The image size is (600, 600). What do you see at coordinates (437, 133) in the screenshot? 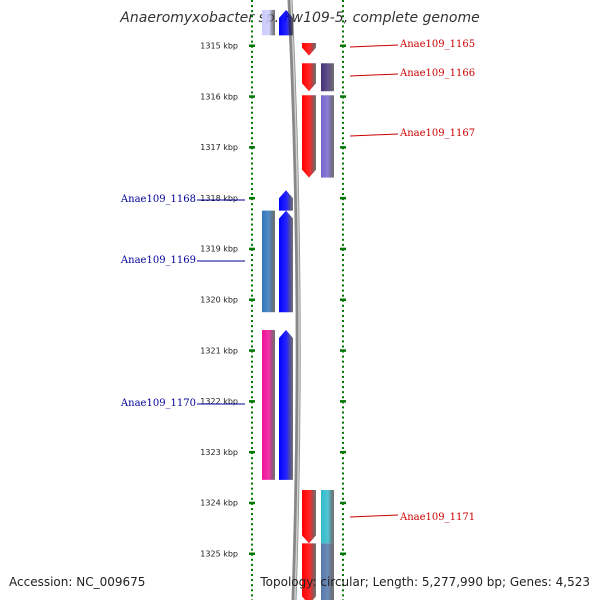
I see `gene-label: Anae109_1167` at bounding box center [437, 133].